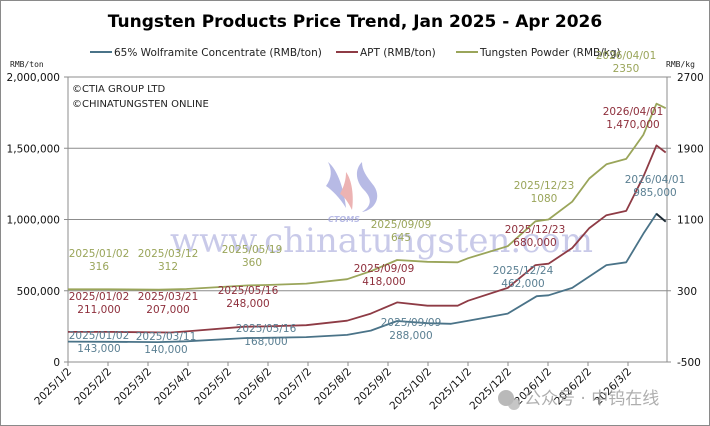 The image size is (710, 426). Describe the element at coordinates (253, 387) in the screenshot. I see `x-axis-tick-label: 2025/6/2` at that location.